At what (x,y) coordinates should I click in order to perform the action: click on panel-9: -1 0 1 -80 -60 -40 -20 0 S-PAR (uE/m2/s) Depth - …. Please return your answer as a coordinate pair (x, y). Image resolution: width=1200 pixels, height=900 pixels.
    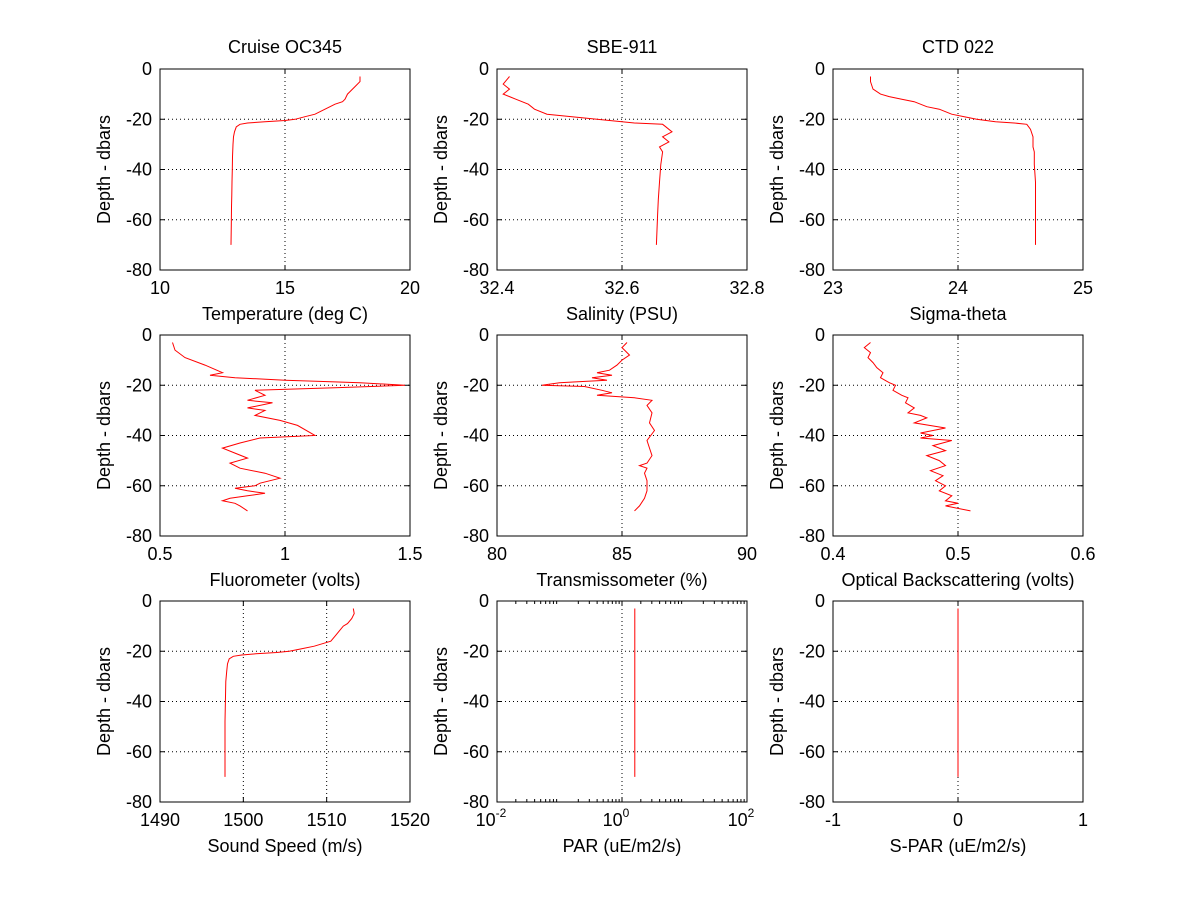
    Looking at the image, I should click on (927, 723).